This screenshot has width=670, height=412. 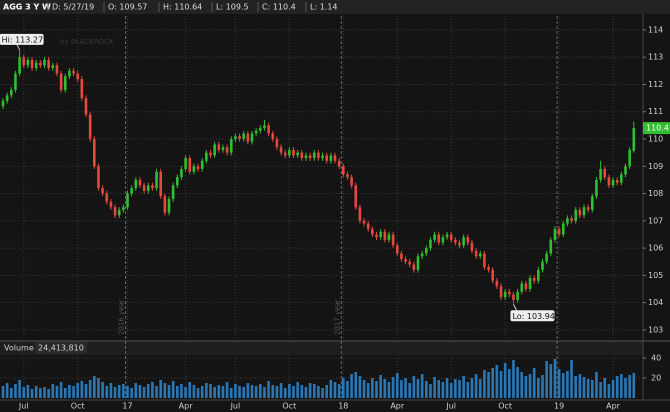 What do you see at coordinates (23, 406) in the screenshot?
I see `x-tick-label: Jul` at bounding box center [23, 406].